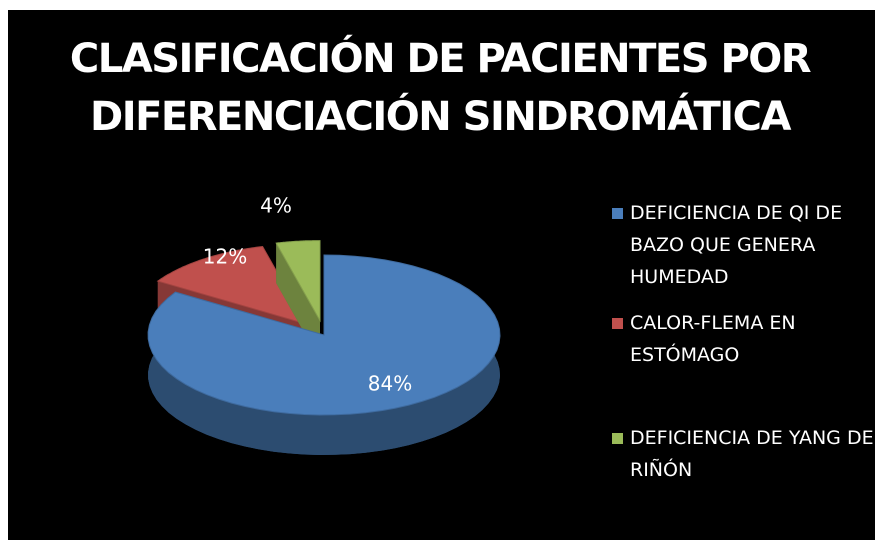 The width and height of the screenshot is (883, 548). I want to click on data-label: 4%, so click(276, 206).